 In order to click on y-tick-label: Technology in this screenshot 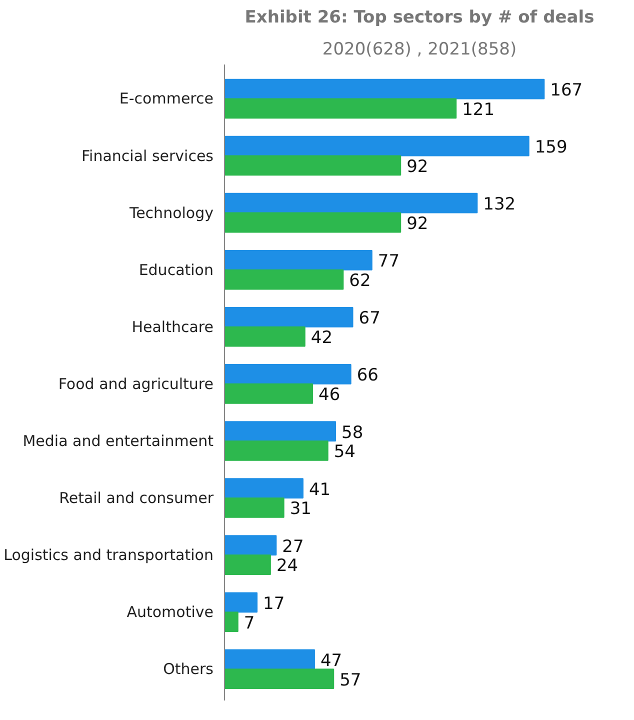, I will do `click(171, 213)`.